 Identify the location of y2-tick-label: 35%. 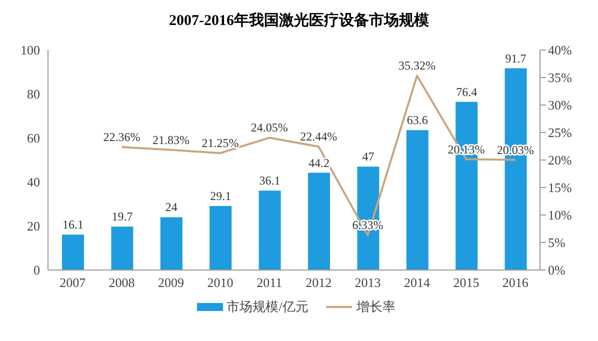
(560, 78).